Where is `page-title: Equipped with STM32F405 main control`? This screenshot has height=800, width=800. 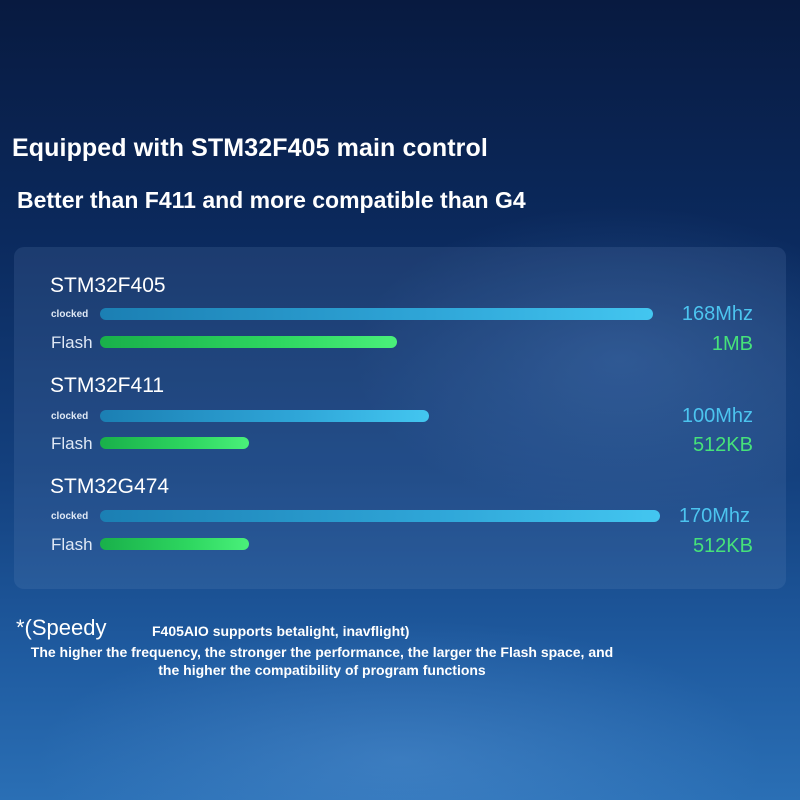 page-title: Equipped with STM32F405 main control is located at coordinates (250, 148).